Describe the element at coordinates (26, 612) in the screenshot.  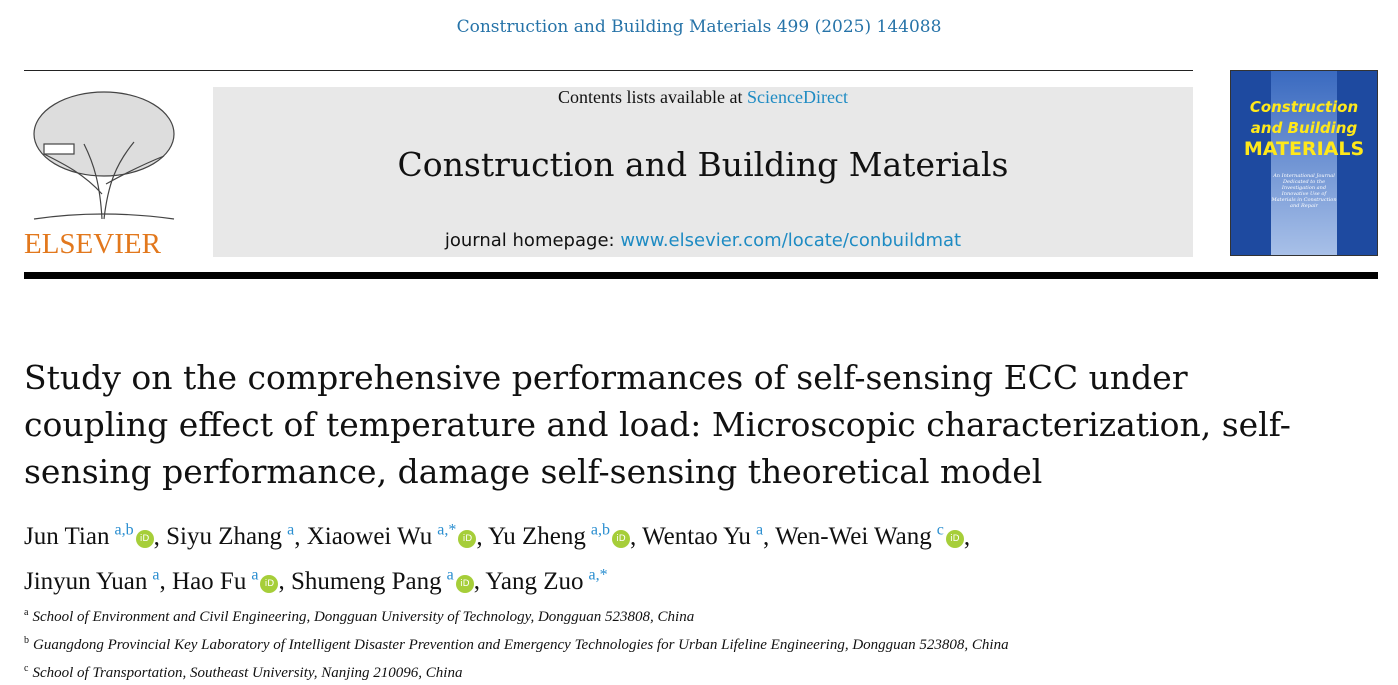
I see `affiliation-key: a` at that location.